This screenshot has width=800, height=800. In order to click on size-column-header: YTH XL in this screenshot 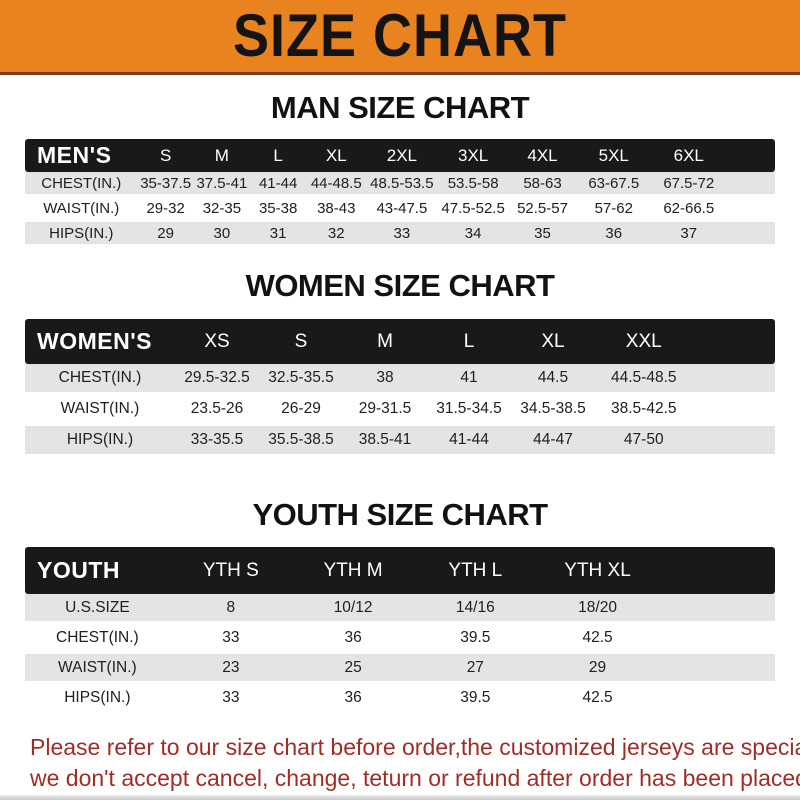, I will do `click(597, 570)`.